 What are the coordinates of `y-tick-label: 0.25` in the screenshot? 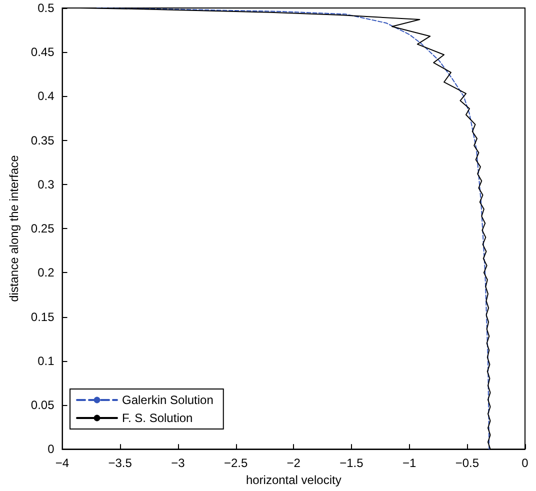 It's located at (42, 229).